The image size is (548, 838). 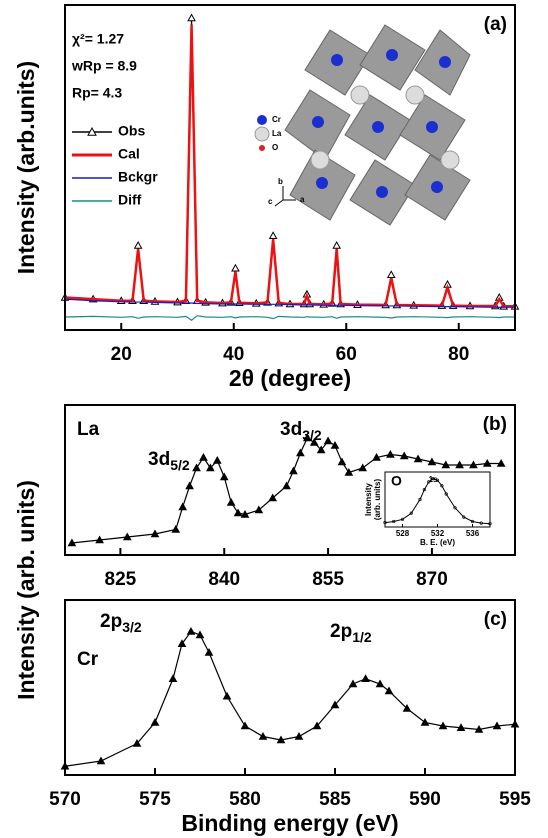 I want to click on y-axis-label: Intensity (arb.units), so click(x=26, y=167).